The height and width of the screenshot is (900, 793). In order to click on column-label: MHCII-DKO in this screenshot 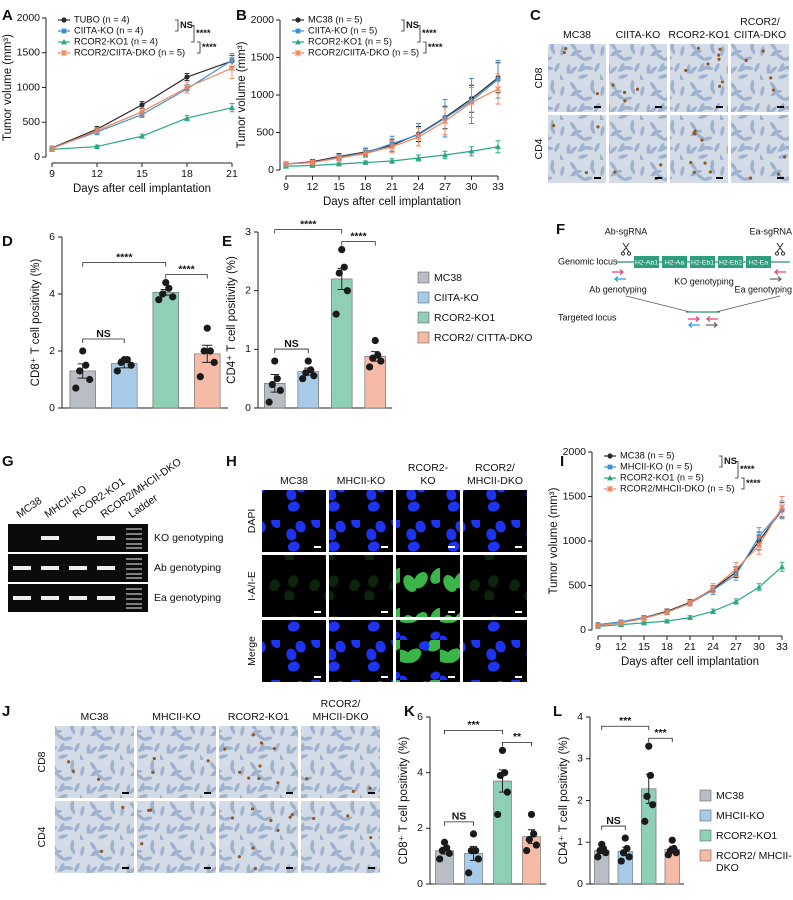, I will do `click(495, 481)`.